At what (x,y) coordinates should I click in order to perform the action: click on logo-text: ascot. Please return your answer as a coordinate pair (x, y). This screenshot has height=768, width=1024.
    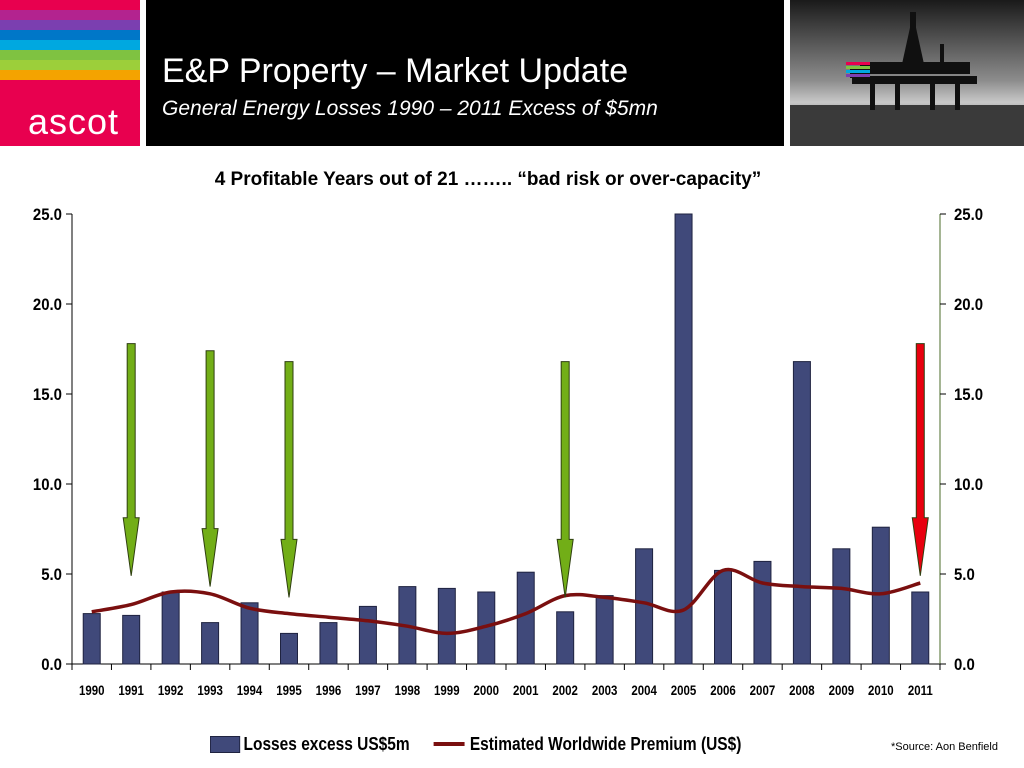
    Looking at the image, I should click on (74, 121).